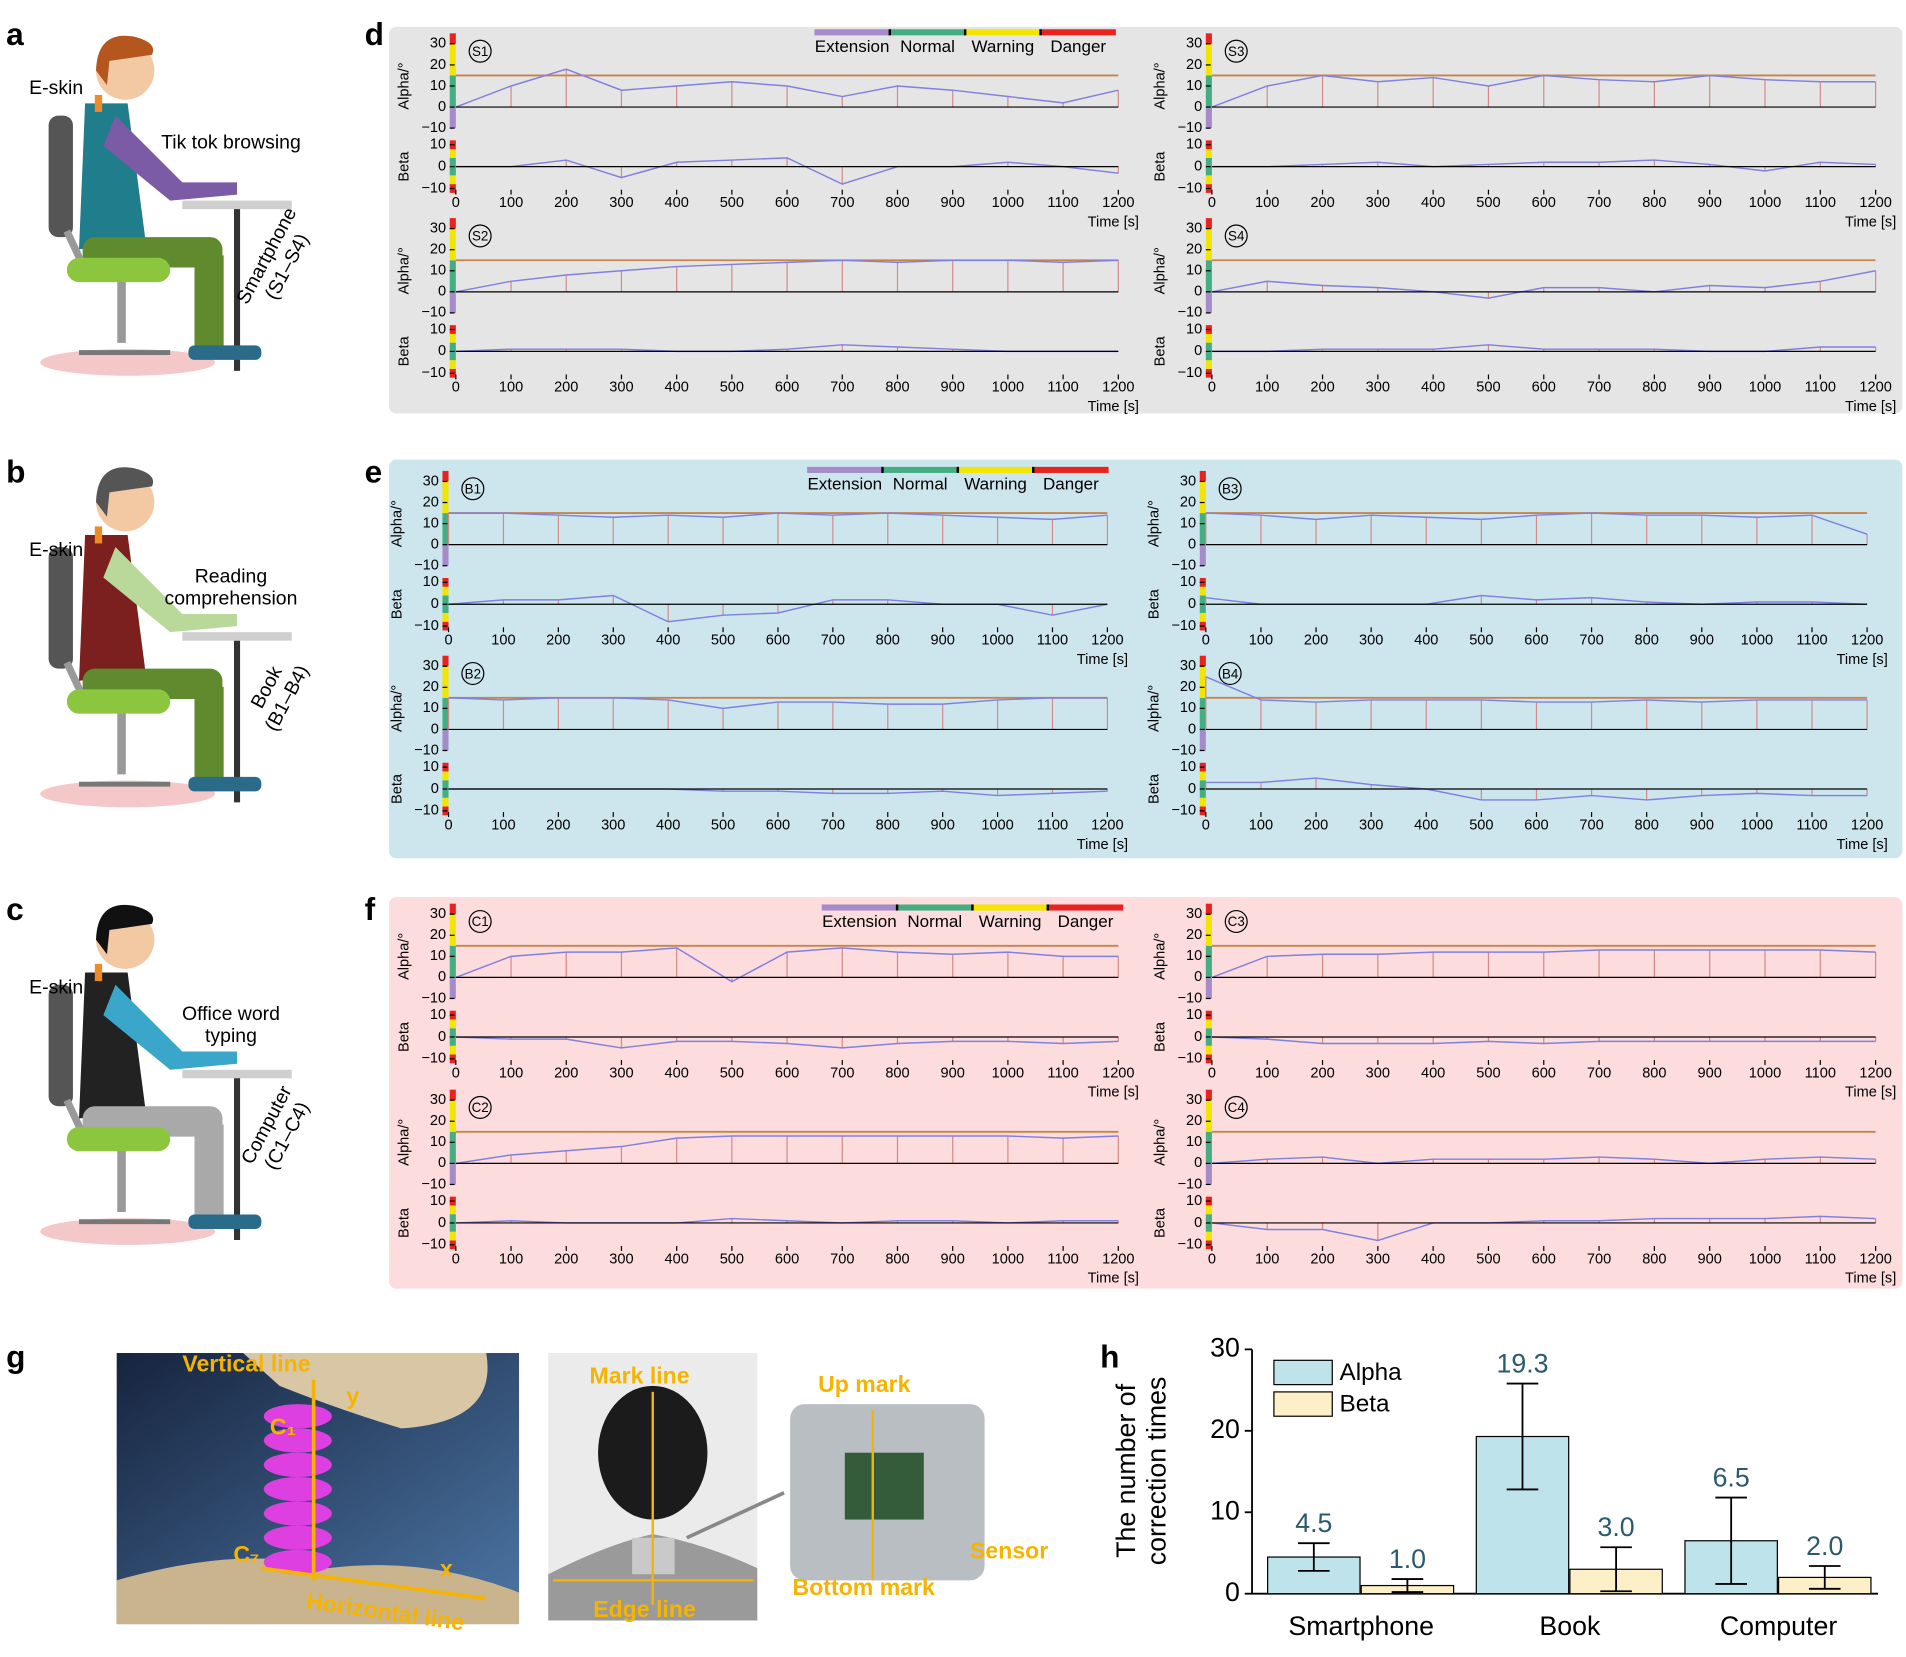 This screenshot has width=1906, height=1657. Describe the element at coordinates (231, 1014) in the screenshot. I see `activity-label: Office word` at that location.